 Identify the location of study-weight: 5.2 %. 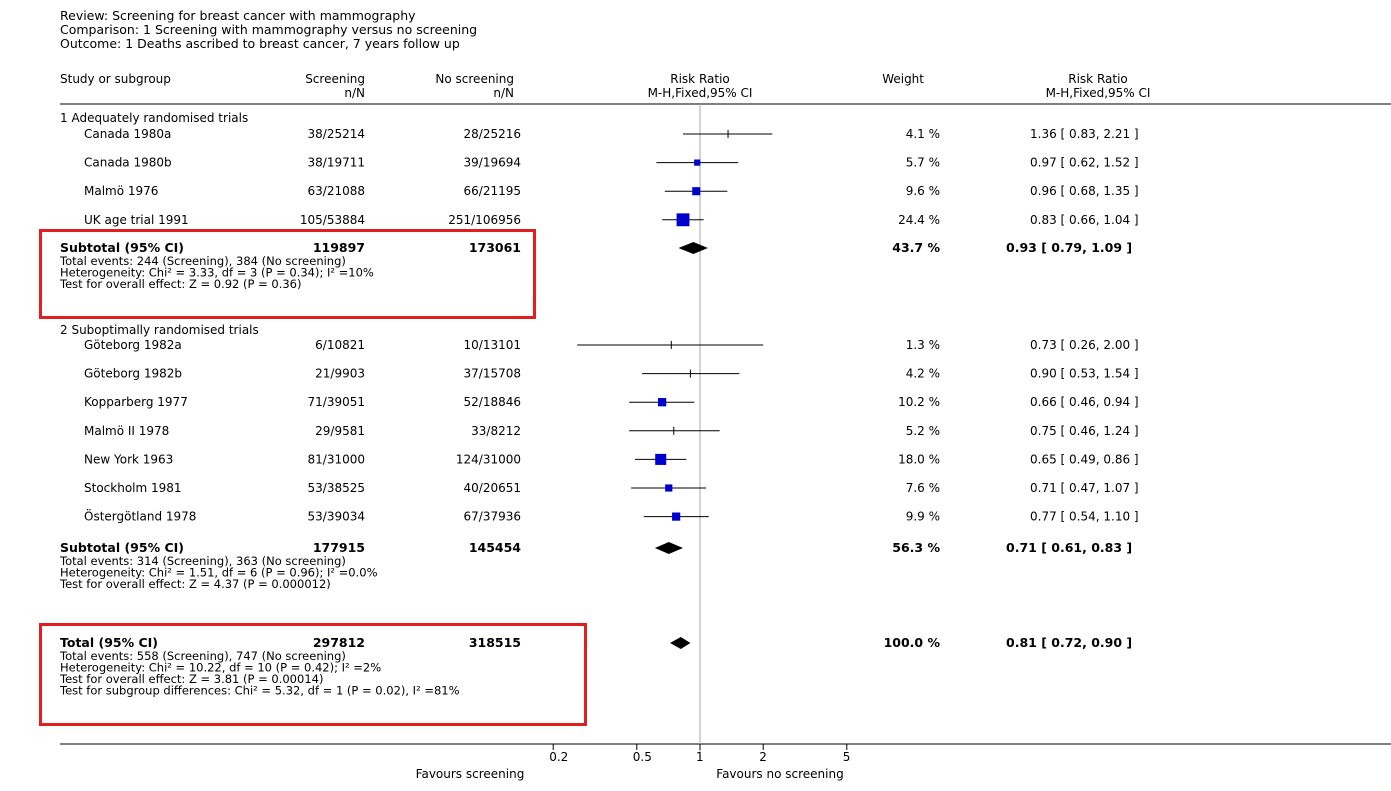
(923, 431).